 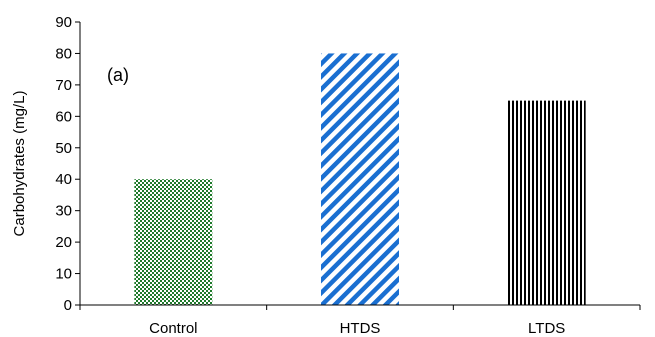 I want to click on panel-annotation: (a), so click(x=118, y=75).